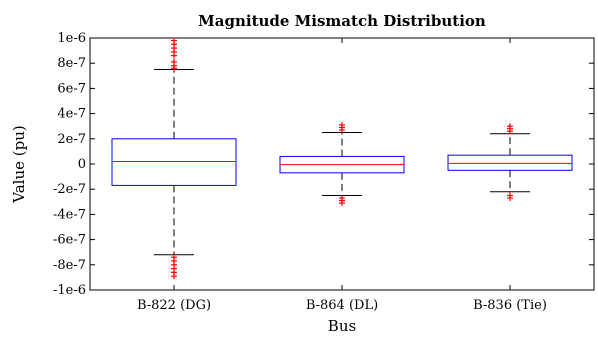 The width and height of the screenshot is (598, 338). What do you see at coordinates (82, 164) in the screenshot?
I see `y-tick-label: 0` at bounding box center [82, 164].